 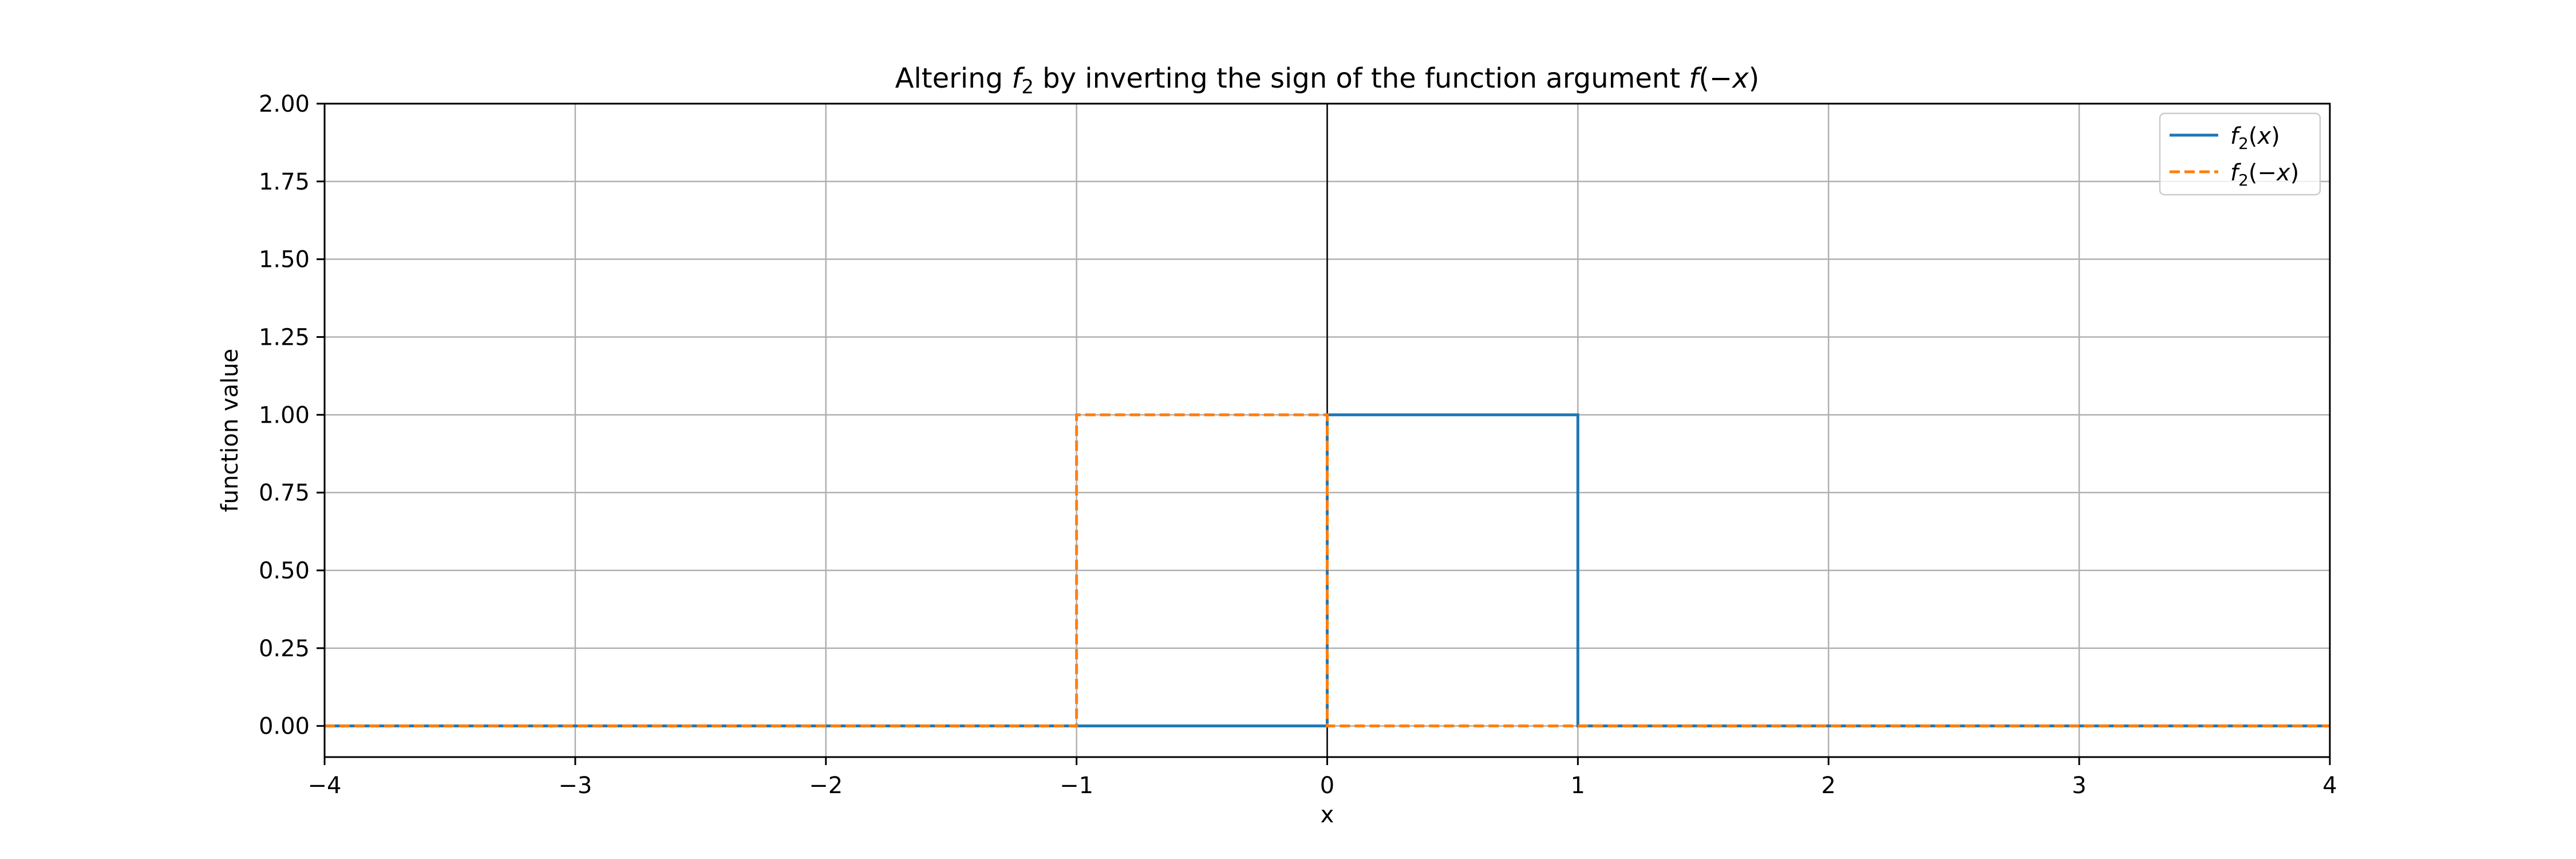 What do you see at coordinates (2275, 136) in the screenshot?
I see `legend-0-close: )` at bounding box center [2275, 136].